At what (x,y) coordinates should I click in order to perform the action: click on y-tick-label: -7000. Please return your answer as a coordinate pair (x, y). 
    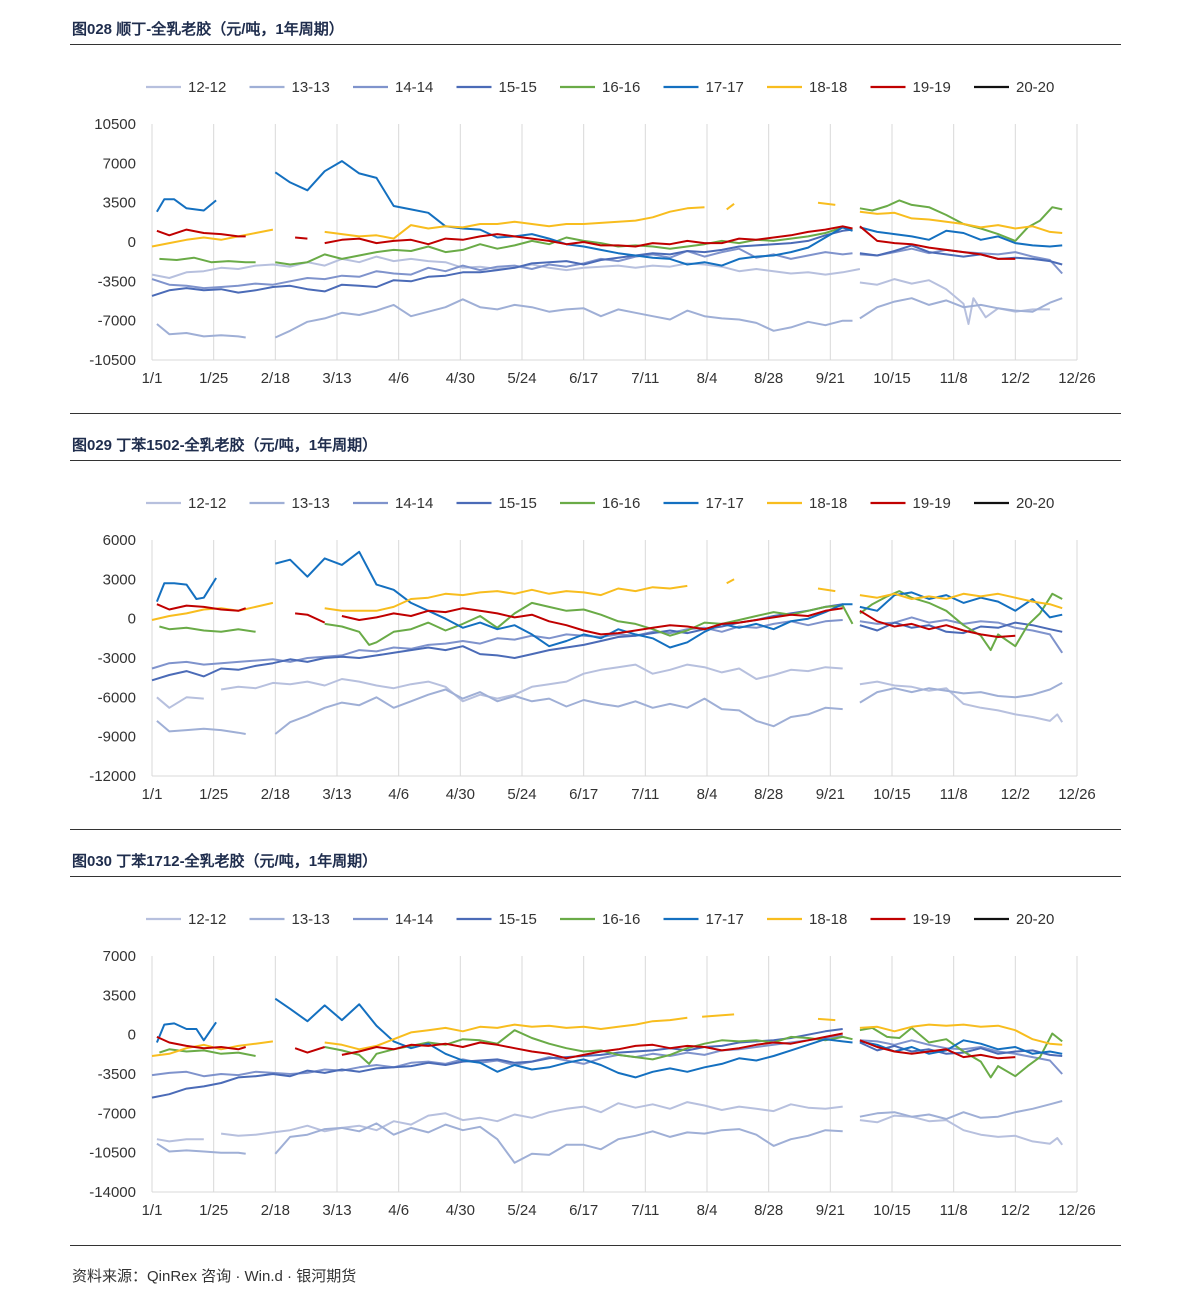
    Looking at the image, I should click on (117, 1113).